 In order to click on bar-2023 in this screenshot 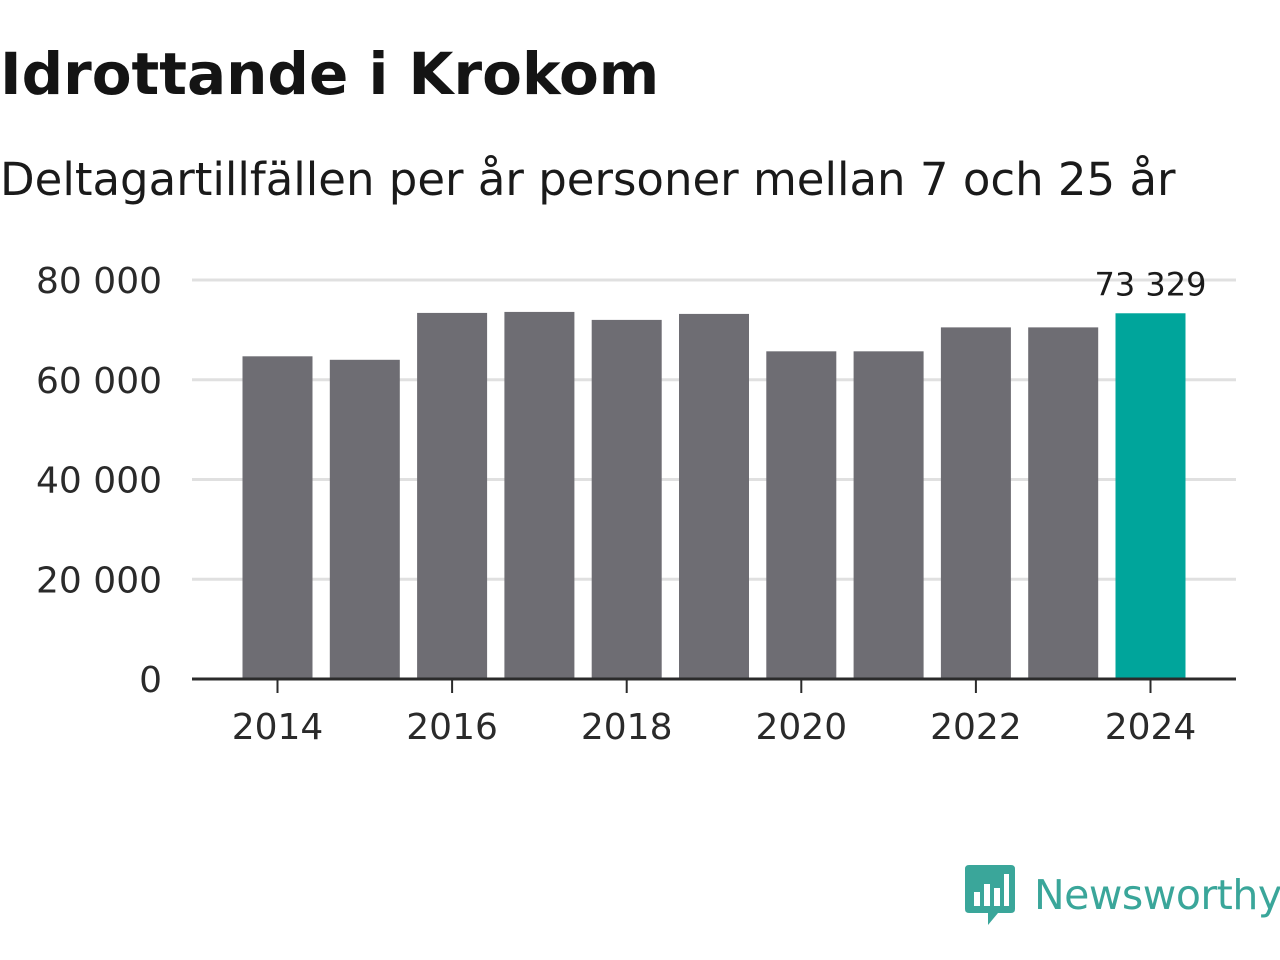, I will do `click(1063, 503)`.